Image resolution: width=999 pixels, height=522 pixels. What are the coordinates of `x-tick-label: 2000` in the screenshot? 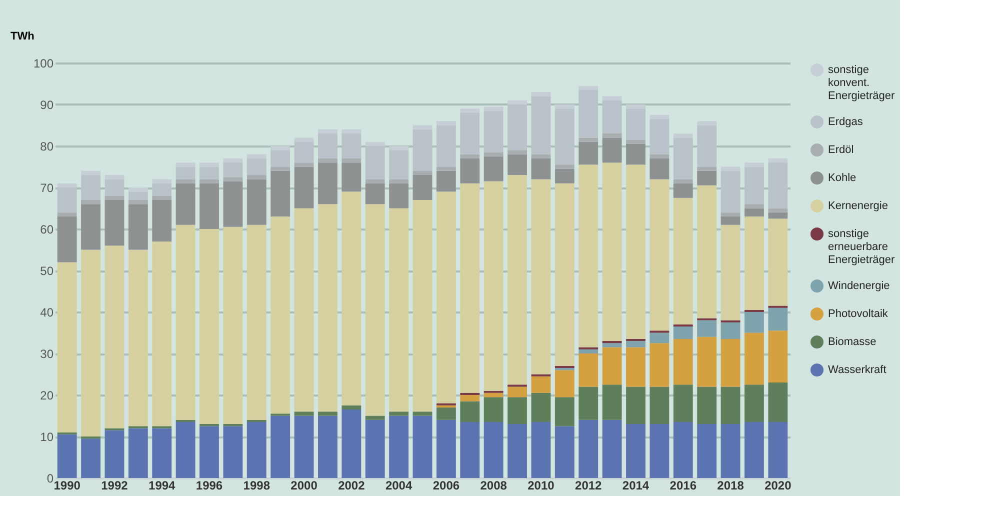 It's located at (304, 485).